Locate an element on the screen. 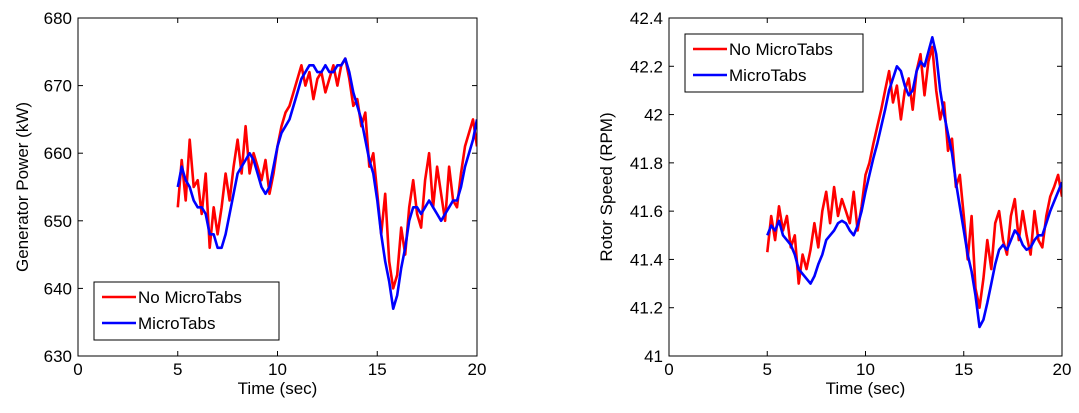 The image size is (1079, 413). y-tick-label: 42 is located at coordinates (653, 115).